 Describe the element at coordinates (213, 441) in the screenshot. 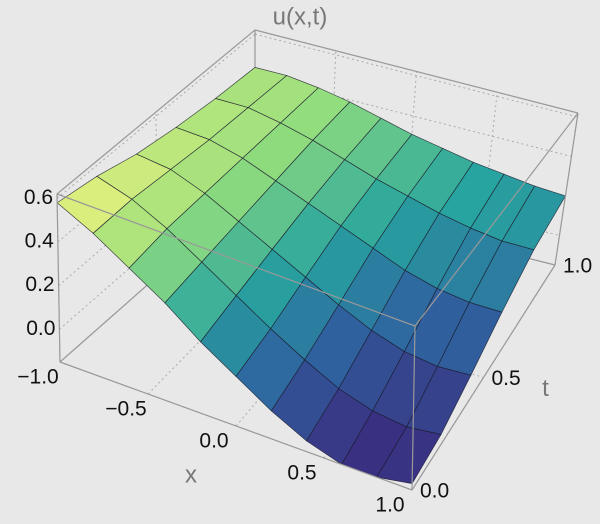

I see `x-tick-label: 0.0` at that location.